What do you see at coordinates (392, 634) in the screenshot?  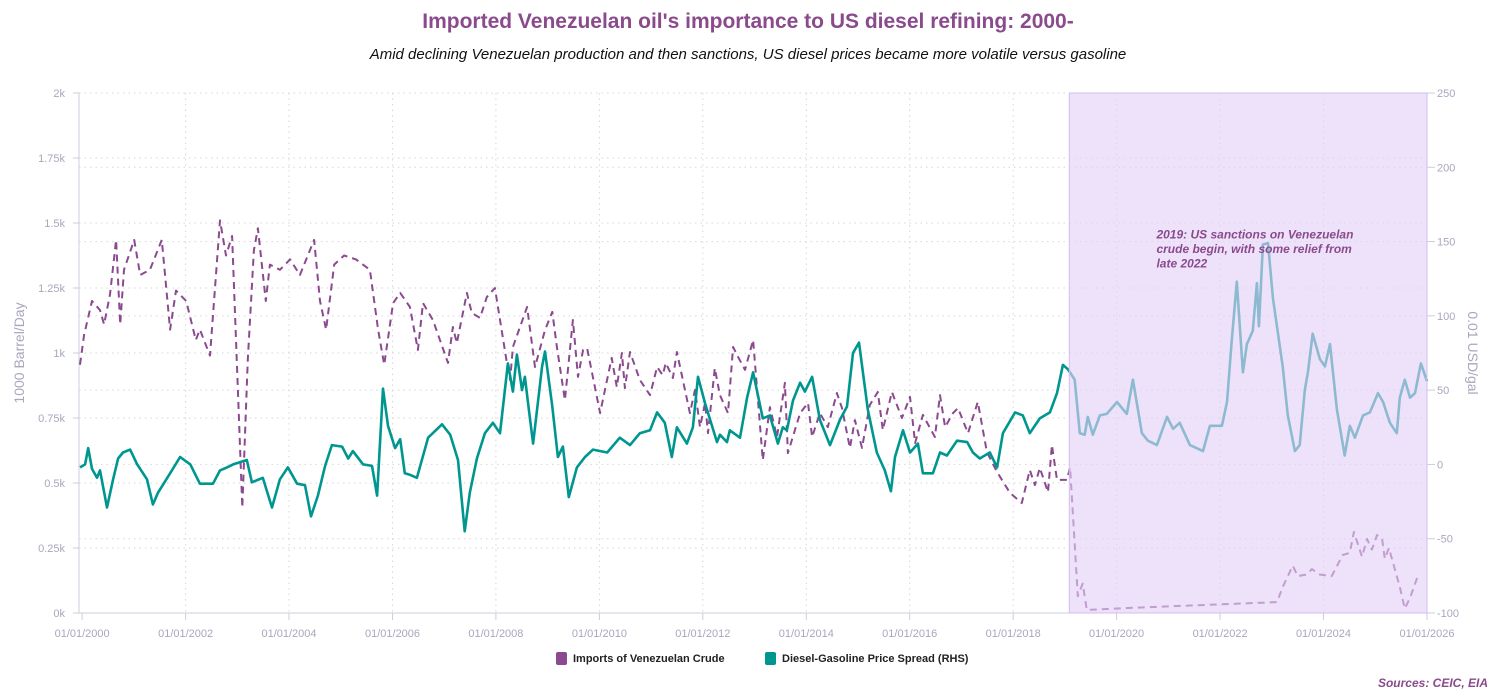 I see `x-tick-label: 01/01/2006` at bounding box center [392, 634].